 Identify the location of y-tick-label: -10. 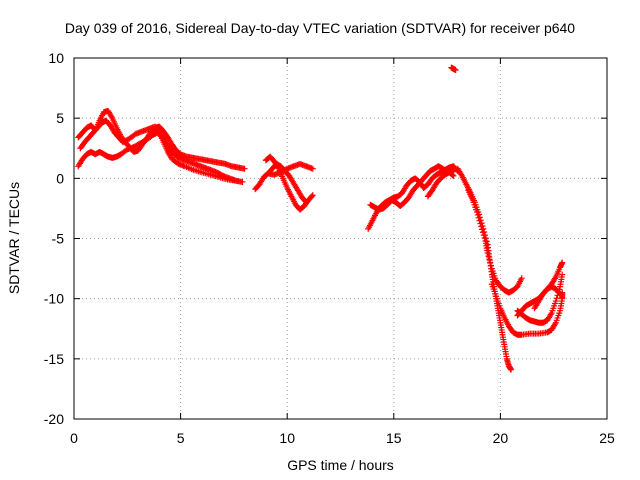
(54, 299).